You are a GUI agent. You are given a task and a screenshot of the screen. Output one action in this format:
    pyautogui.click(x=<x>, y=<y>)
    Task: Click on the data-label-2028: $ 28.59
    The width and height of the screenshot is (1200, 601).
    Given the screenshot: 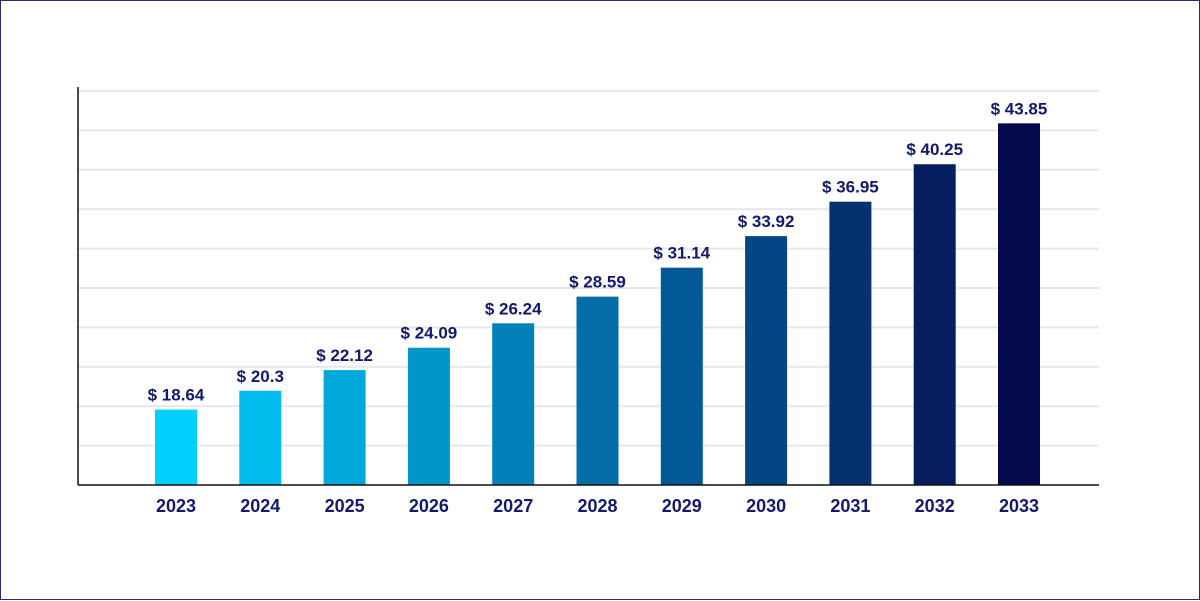 What is the action you would take?
    pyautogui.click(x=597, y=282)
    